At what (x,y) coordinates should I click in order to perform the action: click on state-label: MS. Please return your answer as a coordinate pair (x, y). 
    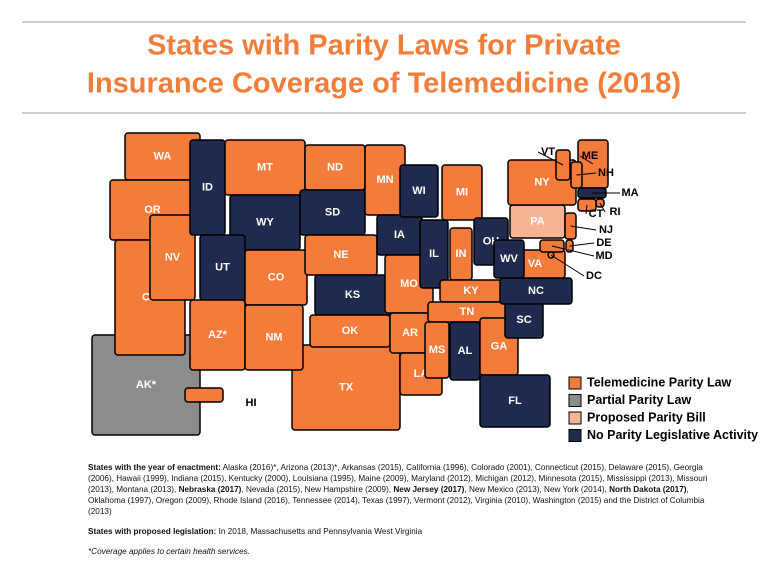
    Looking at the image, I should click on (437, 350).